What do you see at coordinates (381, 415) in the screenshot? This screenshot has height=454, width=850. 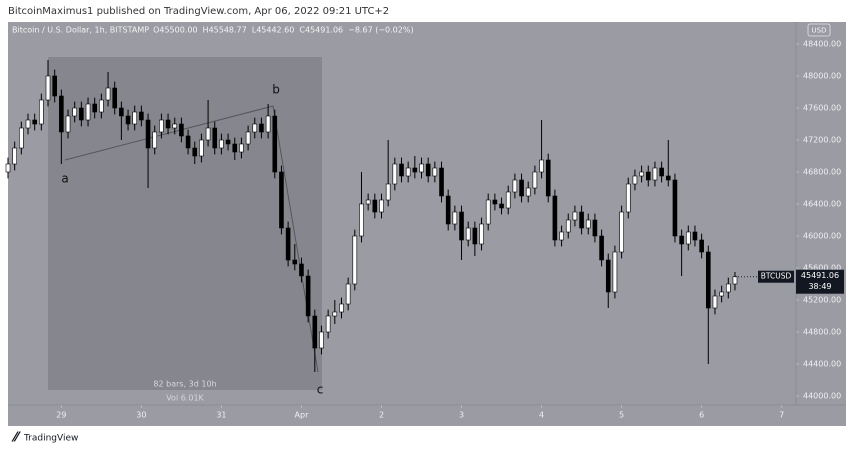 I see `x-tick-label: 2` at bounding box center [381, 415].